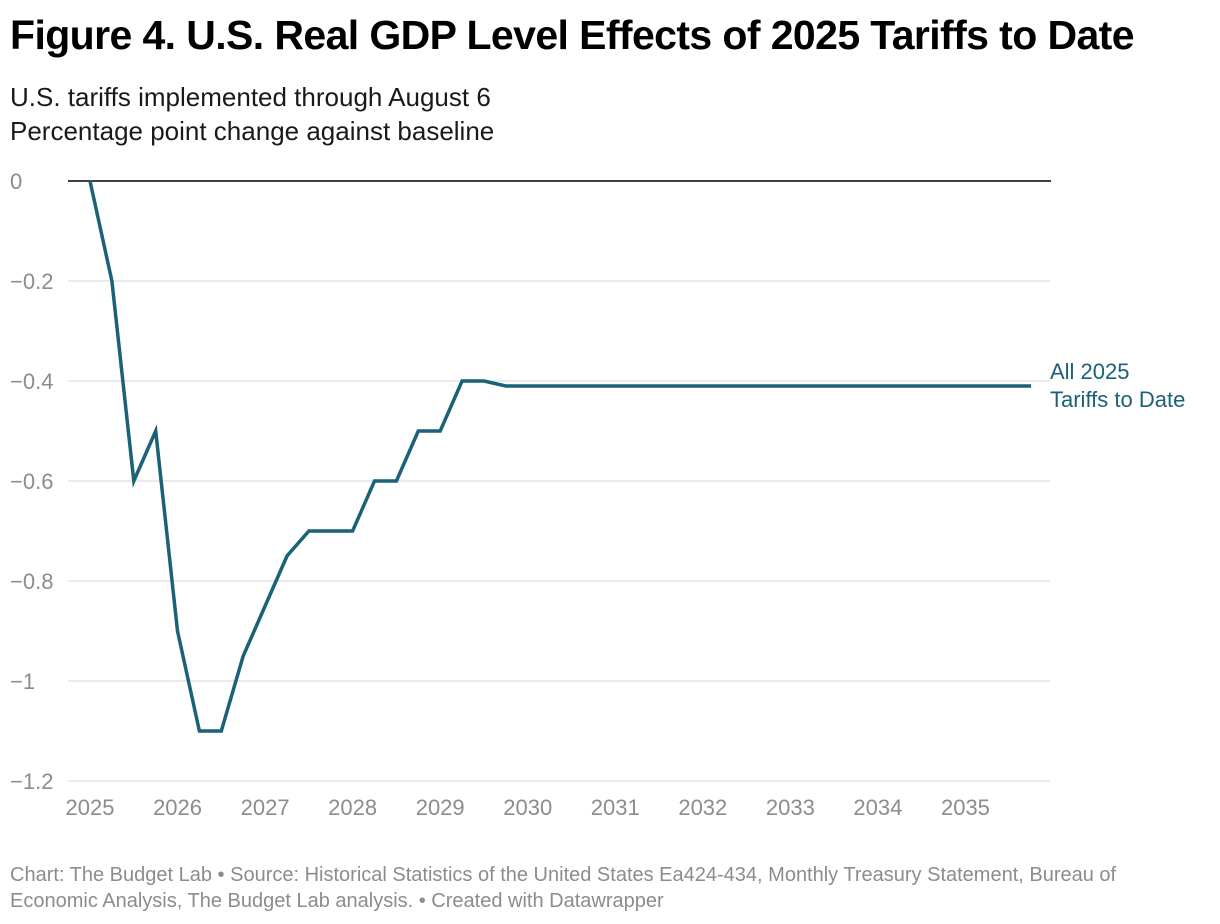 This screenshot has width=1220, height=924. I want to click on series-labels: All 2025 Tariffs to Date, so click(1117, 385).